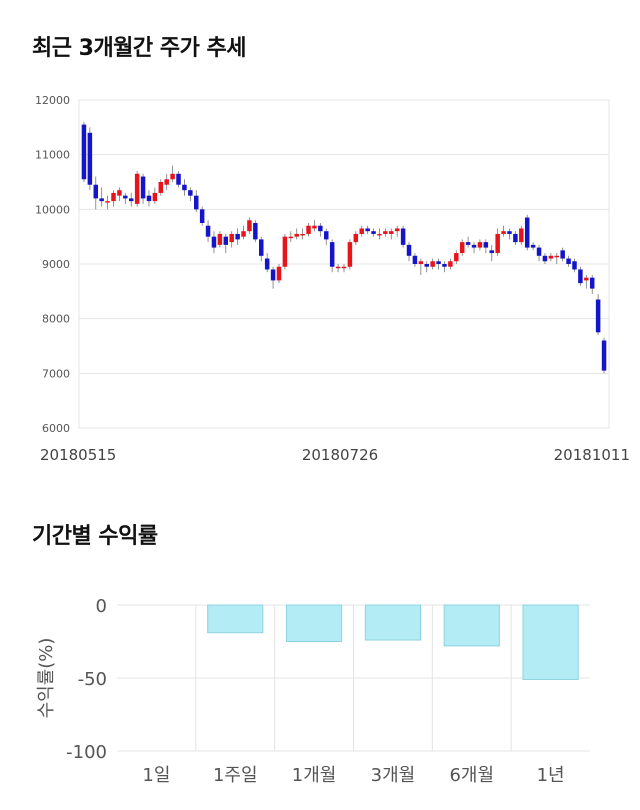  What do you see at coordinates (56, 264) in the screenshot?
I see `price-y-tick-label: 9000` at bounding box center [56, 264].